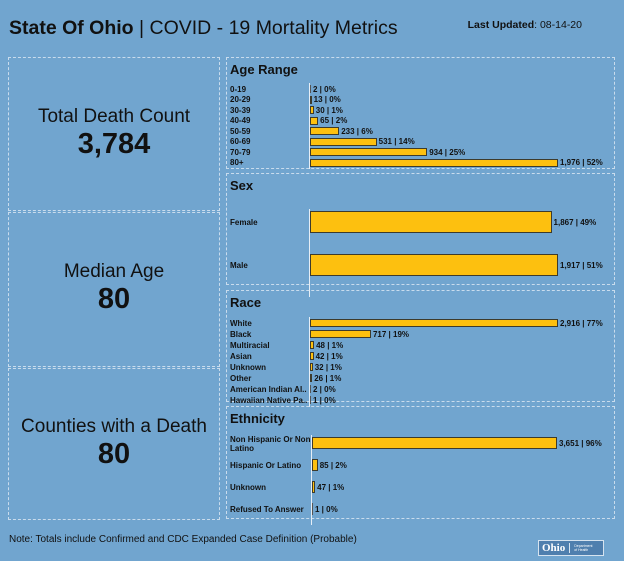 The width and height of the screenshot is (624, 561). Describe the element at coordinates (241, 323) in the screenshot. I see `race-category-label: White` at that location.